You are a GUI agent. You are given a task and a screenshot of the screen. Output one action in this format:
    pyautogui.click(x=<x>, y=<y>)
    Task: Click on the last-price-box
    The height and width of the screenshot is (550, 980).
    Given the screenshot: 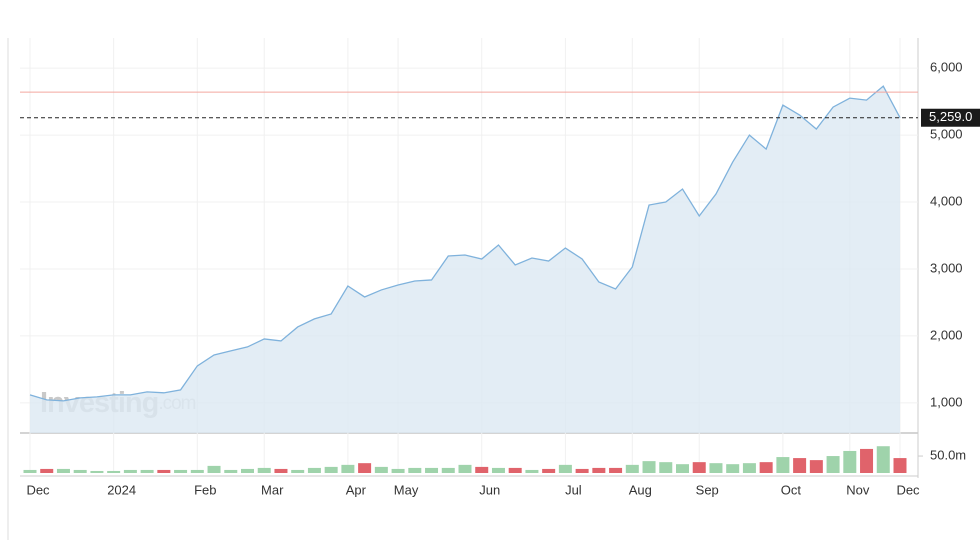 What is the action you would take?
    pyautogui.click(x=950, y=117)
    